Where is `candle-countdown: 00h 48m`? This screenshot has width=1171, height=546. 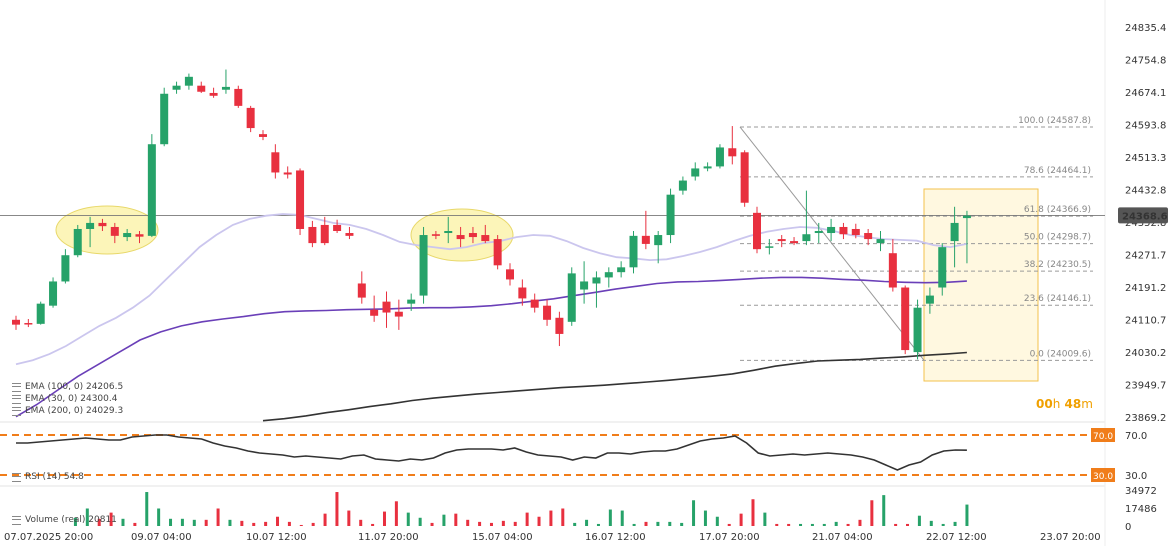
candle-countdown: 00h 48m is located at coordinates (1064, 404).